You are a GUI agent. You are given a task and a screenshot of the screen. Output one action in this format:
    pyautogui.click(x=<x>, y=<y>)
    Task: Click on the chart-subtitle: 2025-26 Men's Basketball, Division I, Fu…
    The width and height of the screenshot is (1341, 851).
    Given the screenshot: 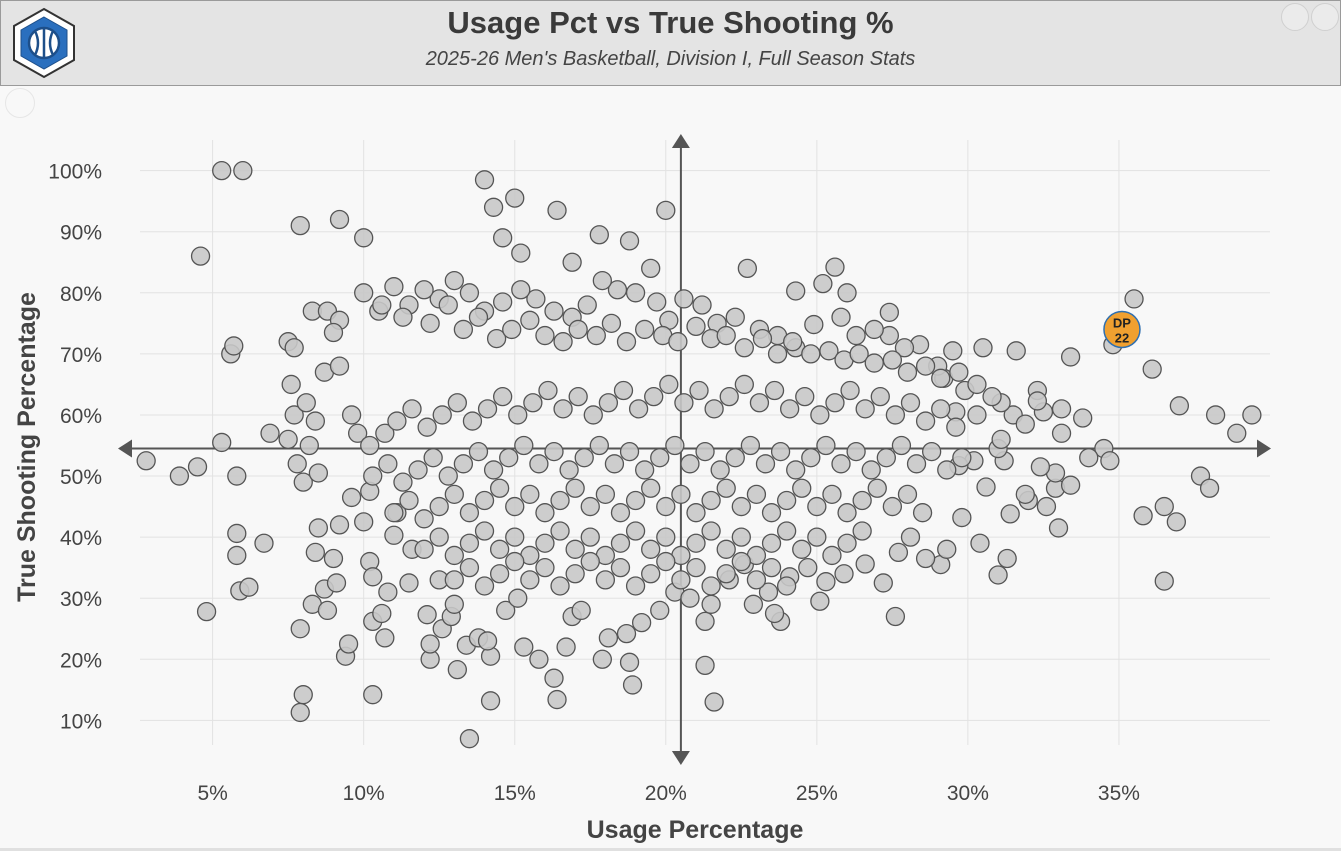 What is the action you would take?
    pyautogui.click(x=670, y=59)
    